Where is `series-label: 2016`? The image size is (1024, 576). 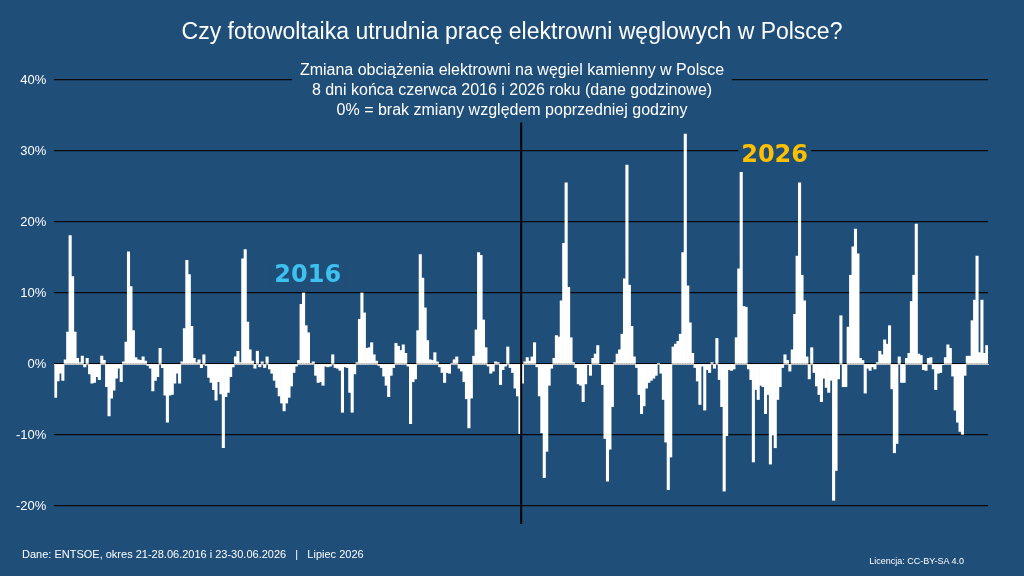
series-label: 2016 is located at coordinates (308, 274).